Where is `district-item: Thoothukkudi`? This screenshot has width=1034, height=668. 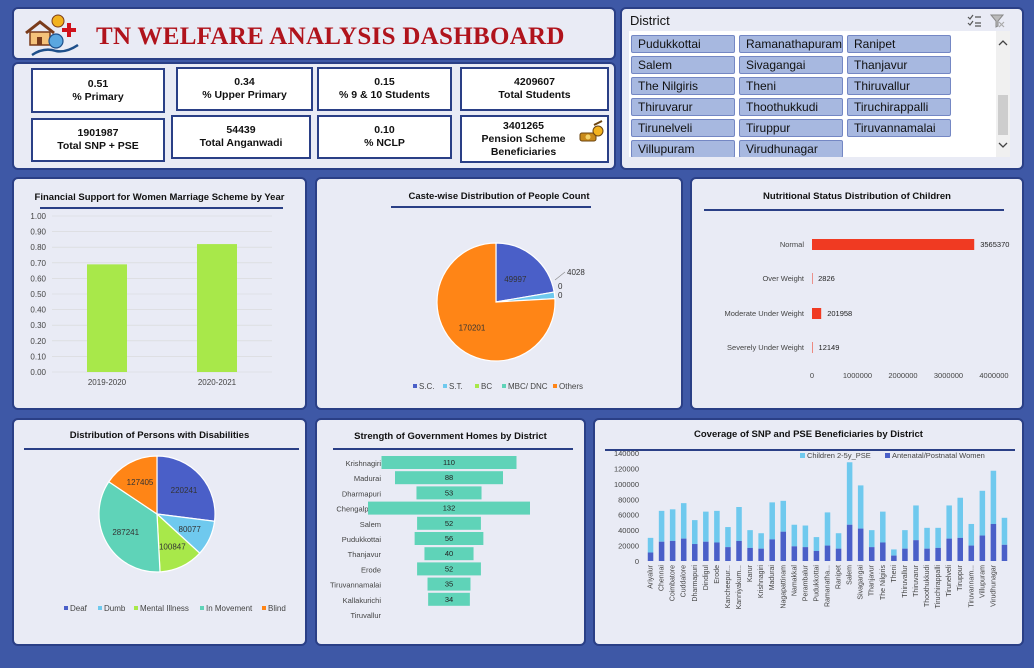 district-item: Thoothukkudi is located at coordinates (791, 107).